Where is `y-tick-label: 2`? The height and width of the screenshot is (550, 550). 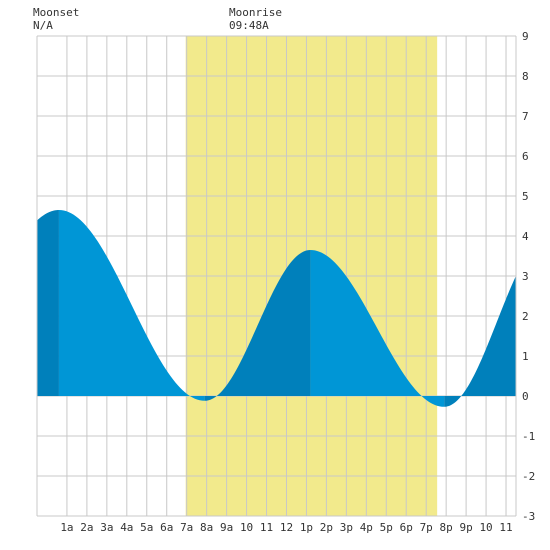 y-tick-label: 2 is located at coordinates (525, 316).